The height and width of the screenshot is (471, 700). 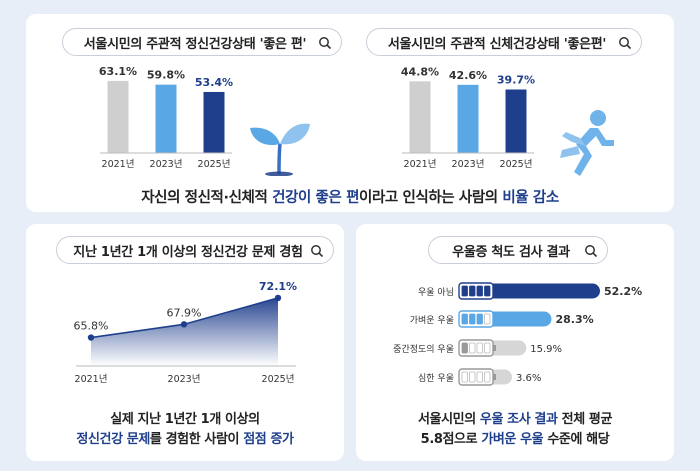 What do you see at coordinates (448, 419) in the screenshot?
I see `bottom-right-caption-l1-part-0: 서울시민의` at bounding box center [448, 419].